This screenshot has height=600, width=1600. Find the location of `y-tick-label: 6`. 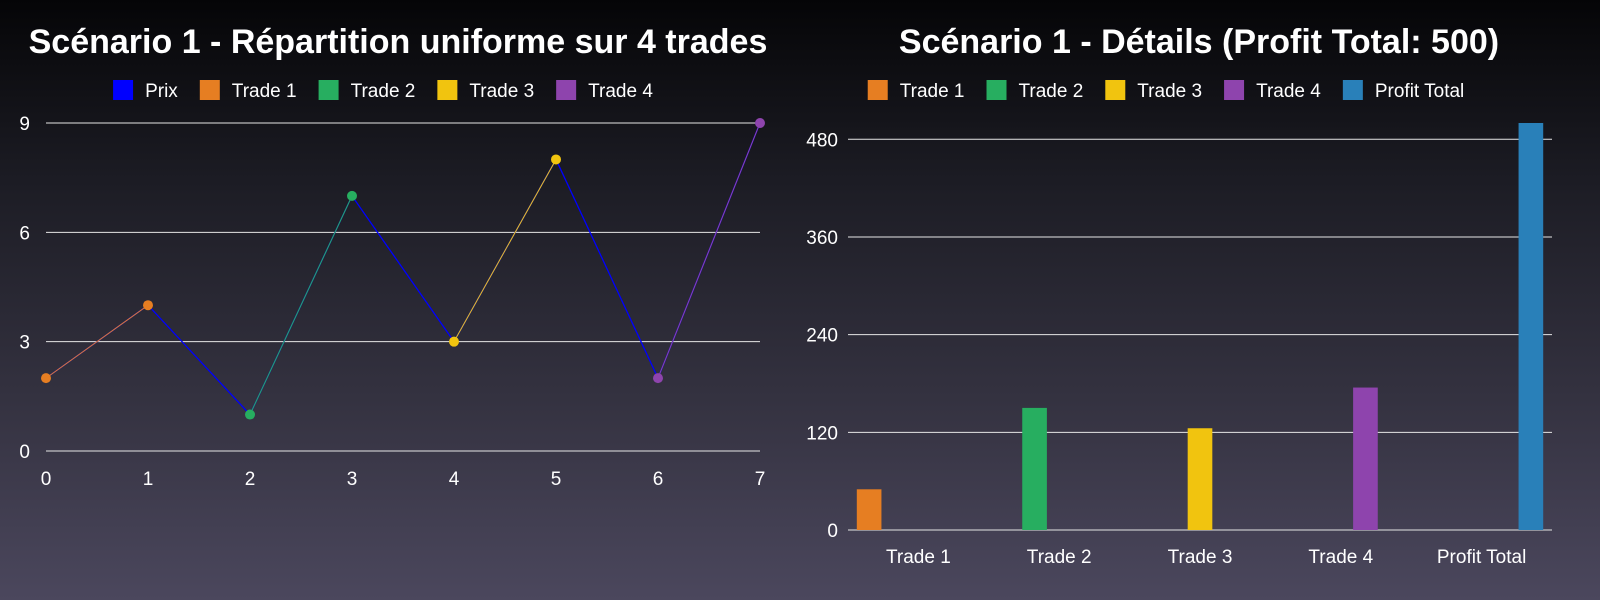

y-tick-label: 6 is located at coordinates (24, 233).